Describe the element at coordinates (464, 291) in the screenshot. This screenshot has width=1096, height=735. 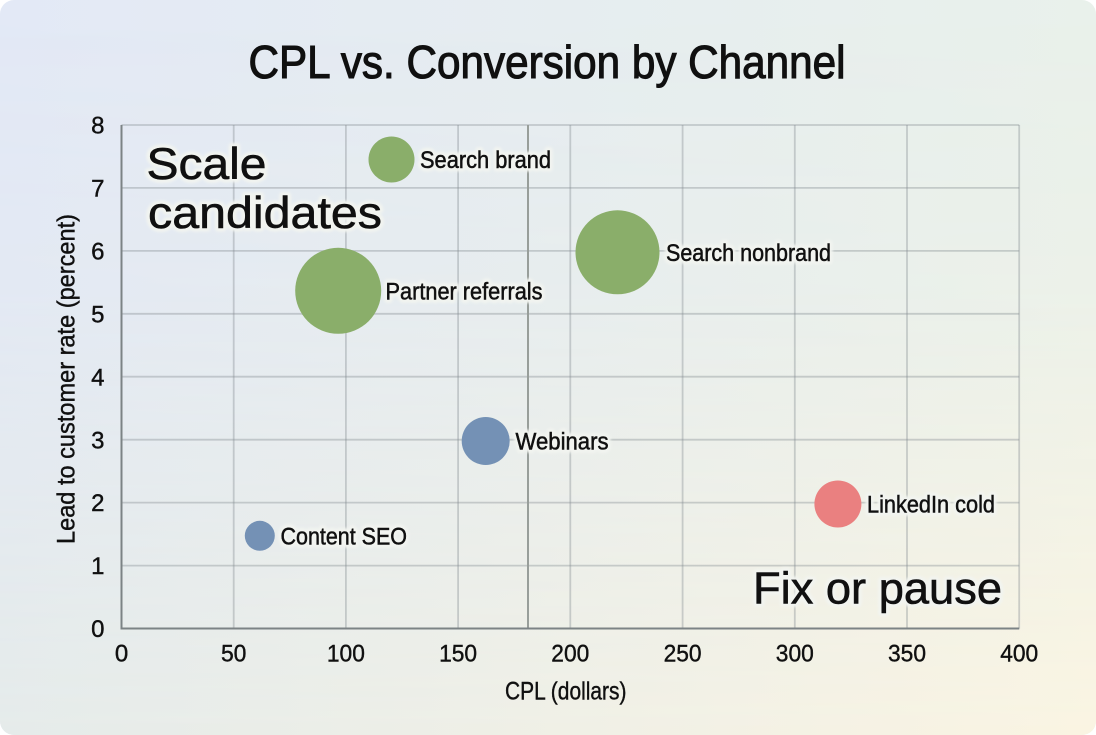
I see `svg-text: Partner referrals` at that location.